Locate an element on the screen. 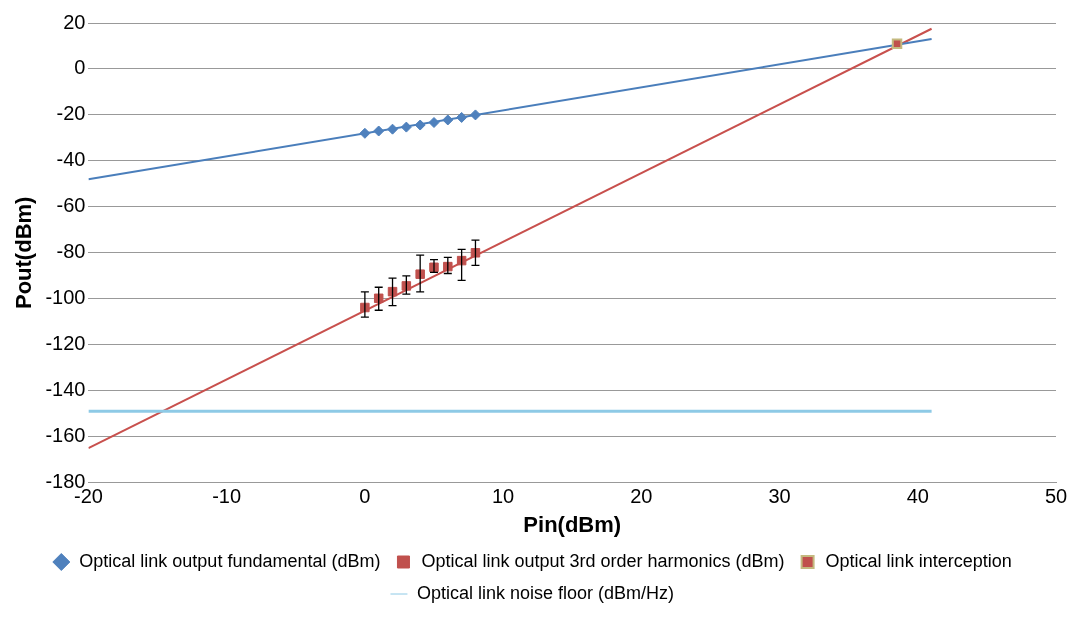  y-tick-label: -160 is located at coordinates (65, 435).